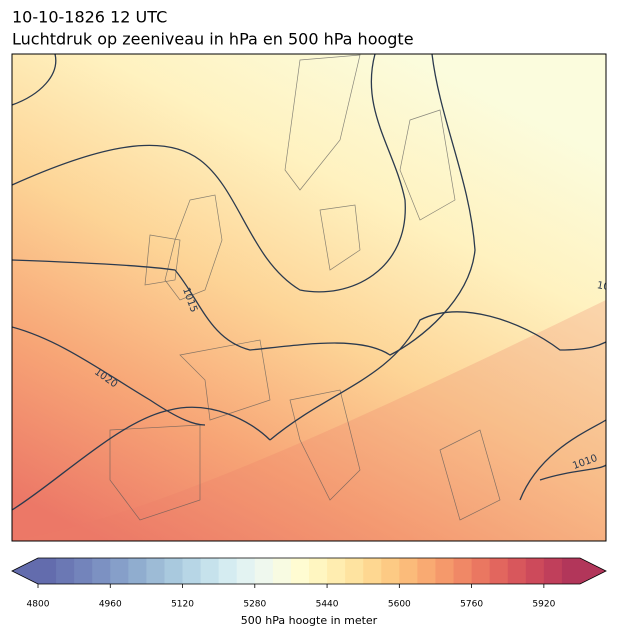 The width and height of the screenshot is (618, 639). What do you see at coordinates (399, 605) in the screenshot?
I see `colorbar-tick-label: 5600` at bounding box center [399, 605].